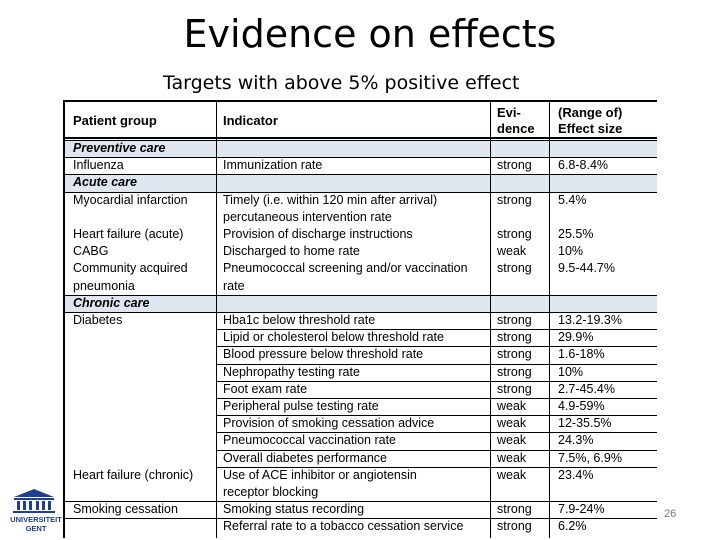  What do you see at coordinates (320, 474) in the screenshot?
I see `table-cell-indicator: Use of ACE inhibitor or angiotensin` at bounding box center [320, 474].